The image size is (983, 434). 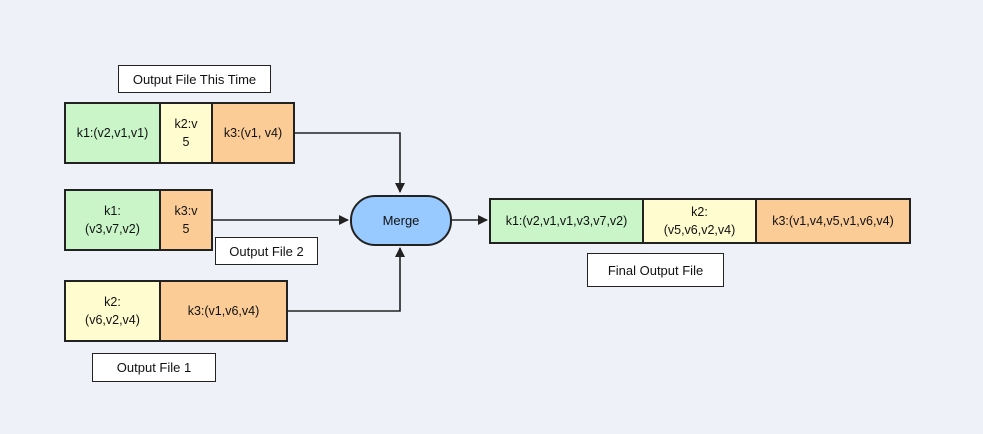 I want to click on label-output-file-2: Output File 2, so click(x=266, y=251).